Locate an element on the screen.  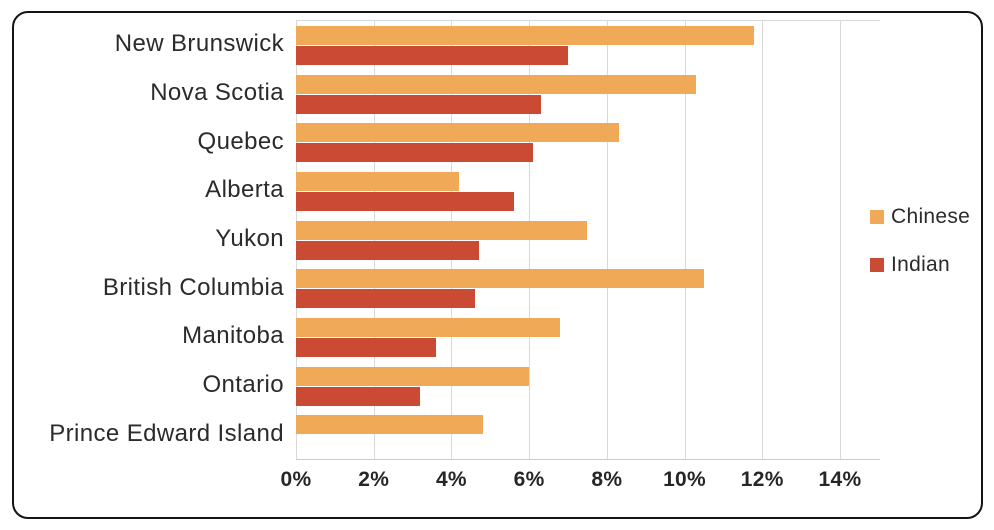
x-axis-tick-label: 4% is located at coordinates (451, 479).